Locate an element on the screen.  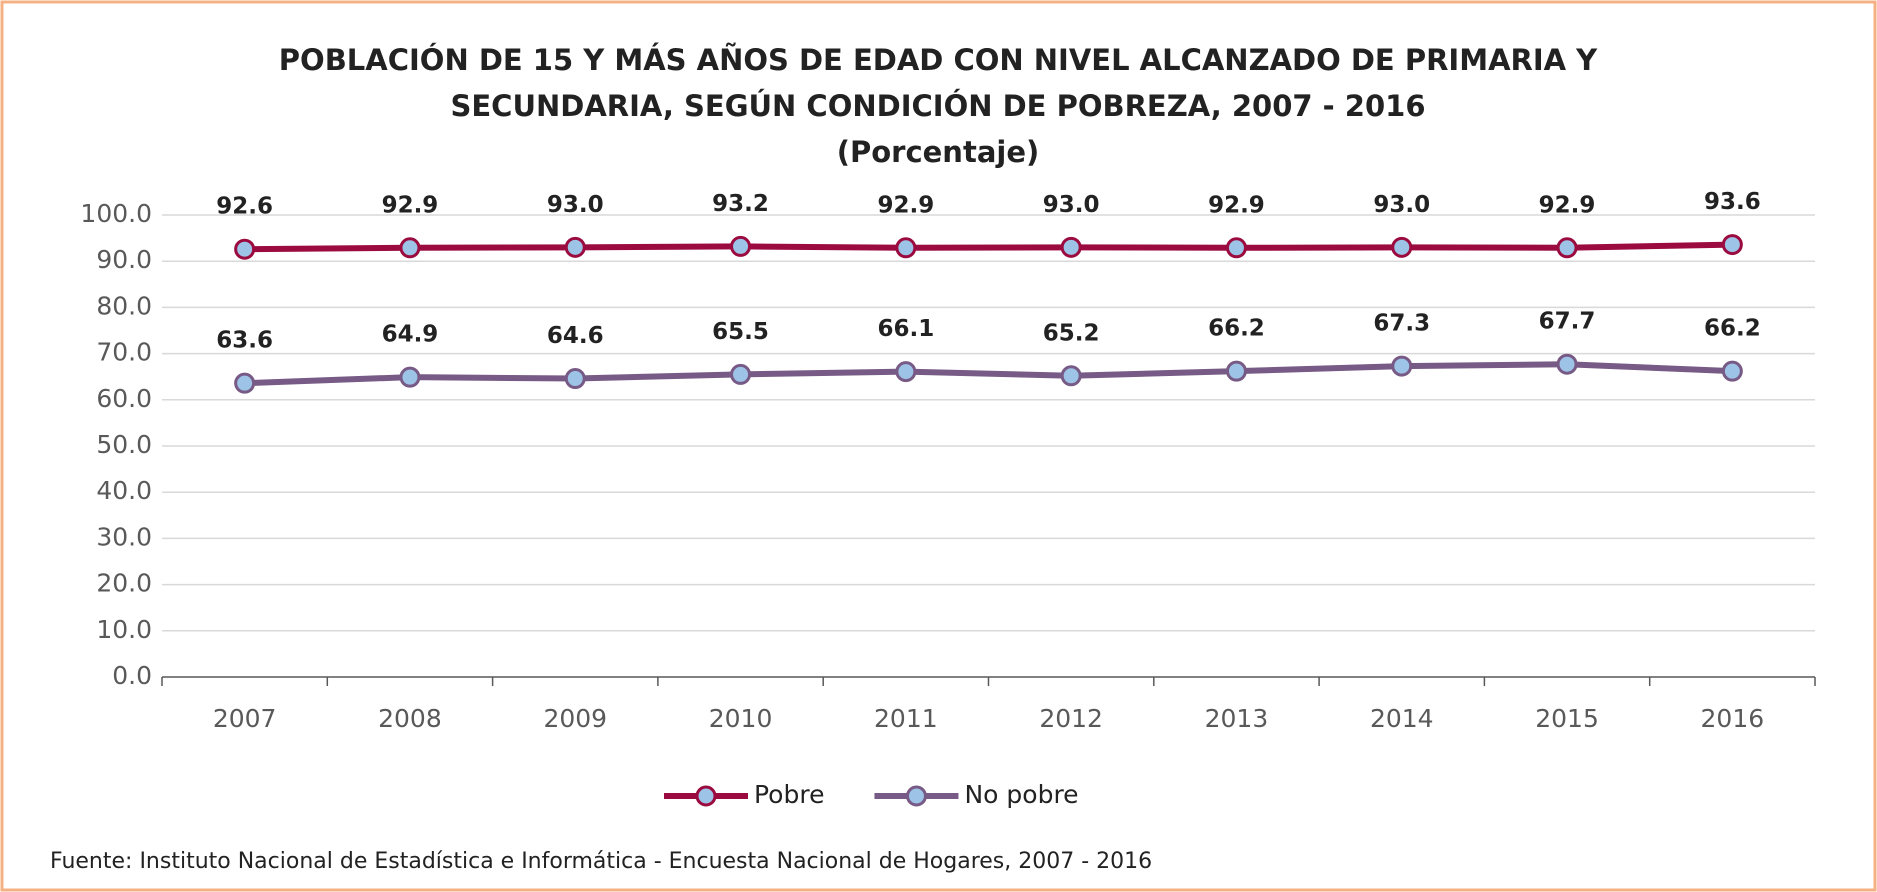
data-label: 64.6 is located at coordinates (575, 336).